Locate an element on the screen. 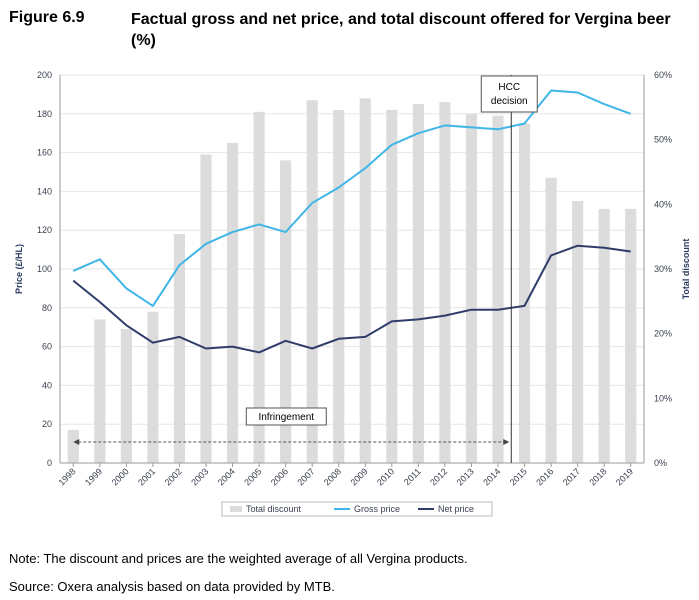 The image size is (699, 600). left-tick-label: 120 is located at coordinates (44, 230).